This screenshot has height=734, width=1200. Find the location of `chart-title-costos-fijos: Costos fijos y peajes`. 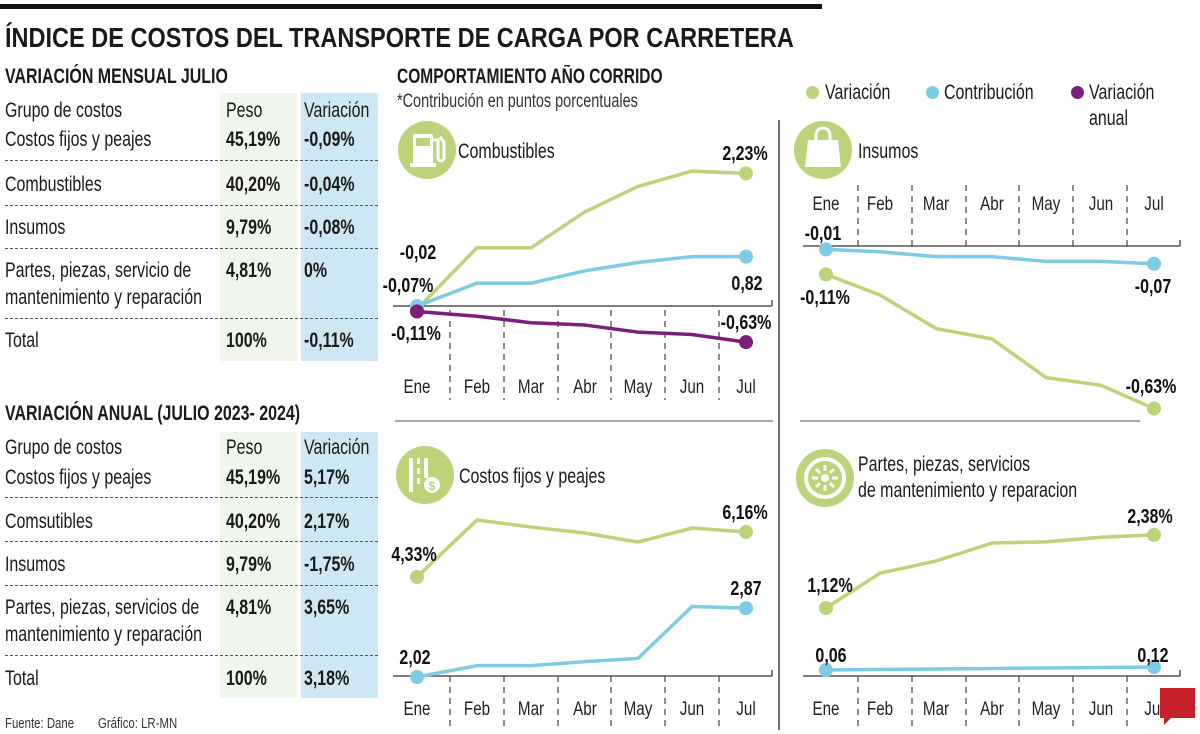

chart-title-costos-fijos: Costos fijos y peajes is located at coordinates (532, 476).